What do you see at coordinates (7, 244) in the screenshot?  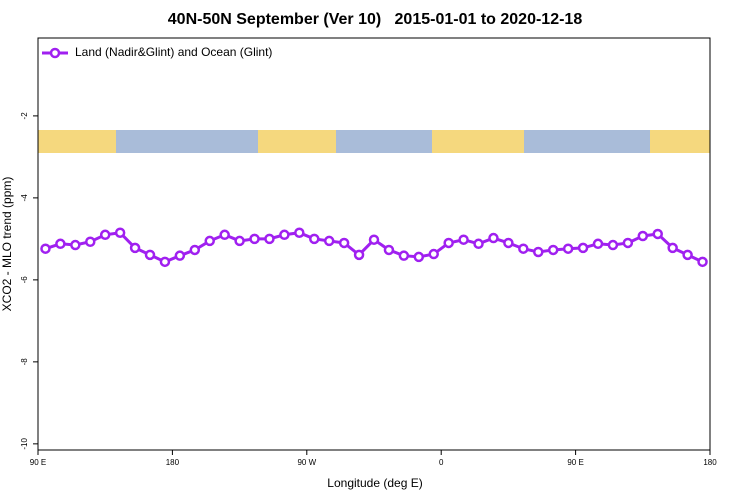 I see `y-axis-label: XCO2 - MLO trend (ppm)` at bounding box center [7, 244].